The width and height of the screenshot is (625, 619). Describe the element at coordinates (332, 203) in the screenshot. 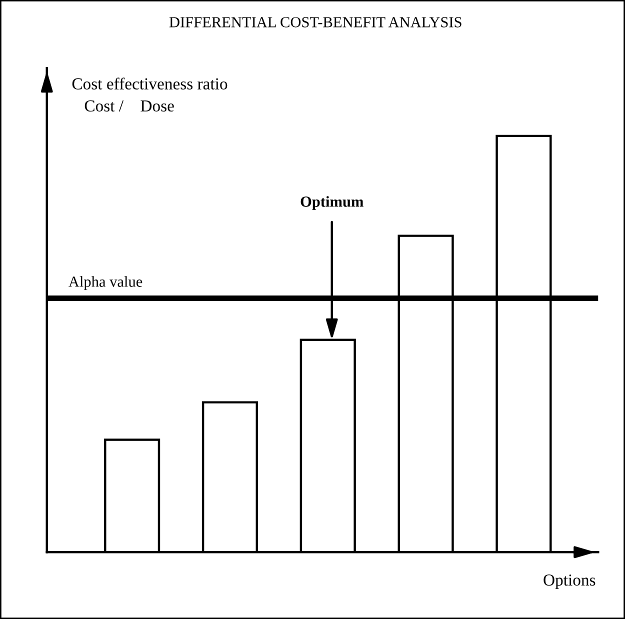

I see `annotation: Optimum` at that location.